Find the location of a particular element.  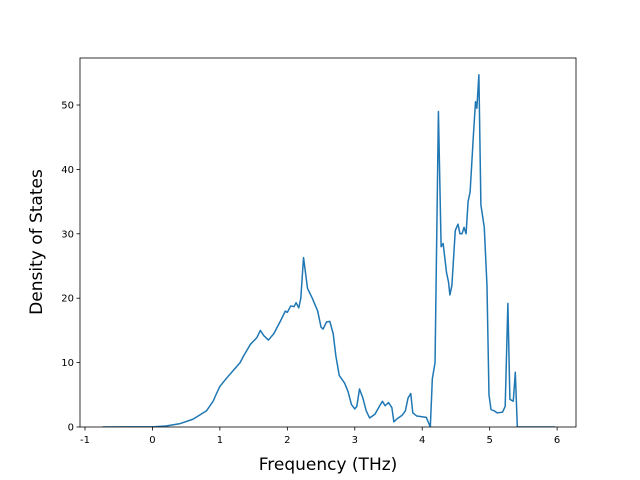

x-axis-label: Frequency (THz) is located at coordinates (328, 465).